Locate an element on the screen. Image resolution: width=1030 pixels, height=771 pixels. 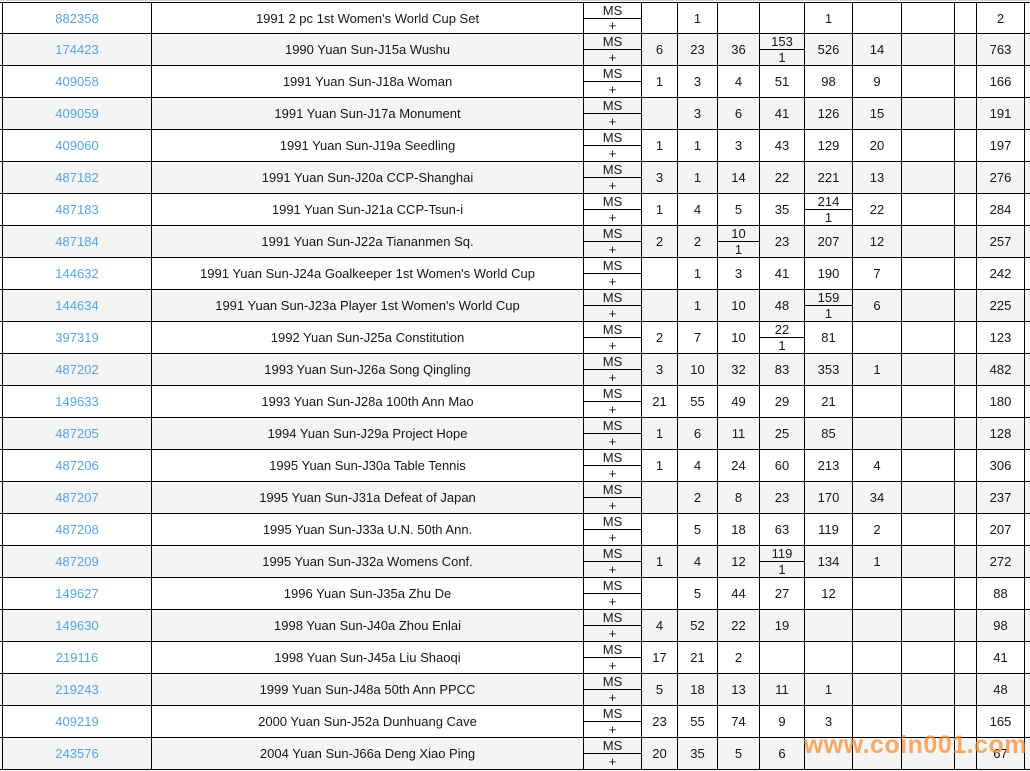
grade-count-cell: 7 is located at coordinates (877, 274).